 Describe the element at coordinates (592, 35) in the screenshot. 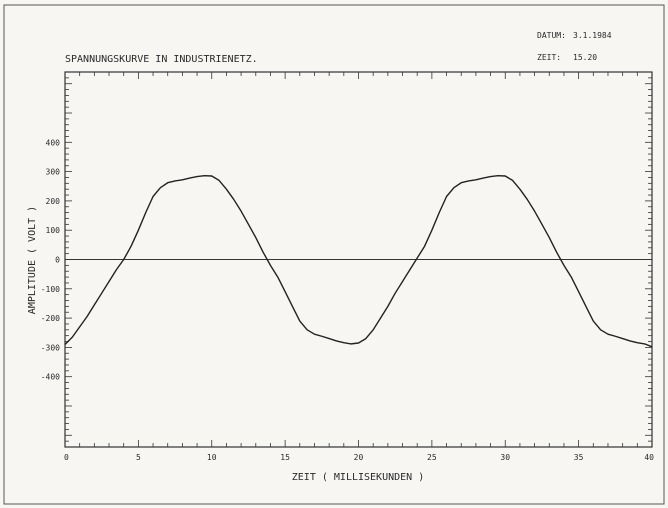

I see `date-value: 3.1.1984` at that location.